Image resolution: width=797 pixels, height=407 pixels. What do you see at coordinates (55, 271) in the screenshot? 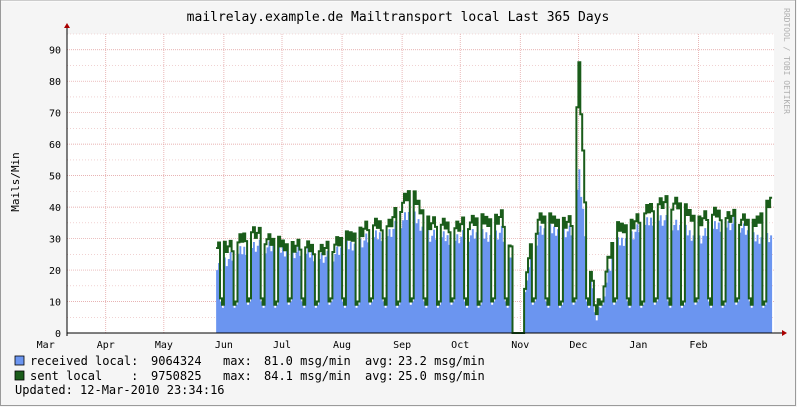
I see `y-tick-label-20: 20` at bounding box center [55, 271].